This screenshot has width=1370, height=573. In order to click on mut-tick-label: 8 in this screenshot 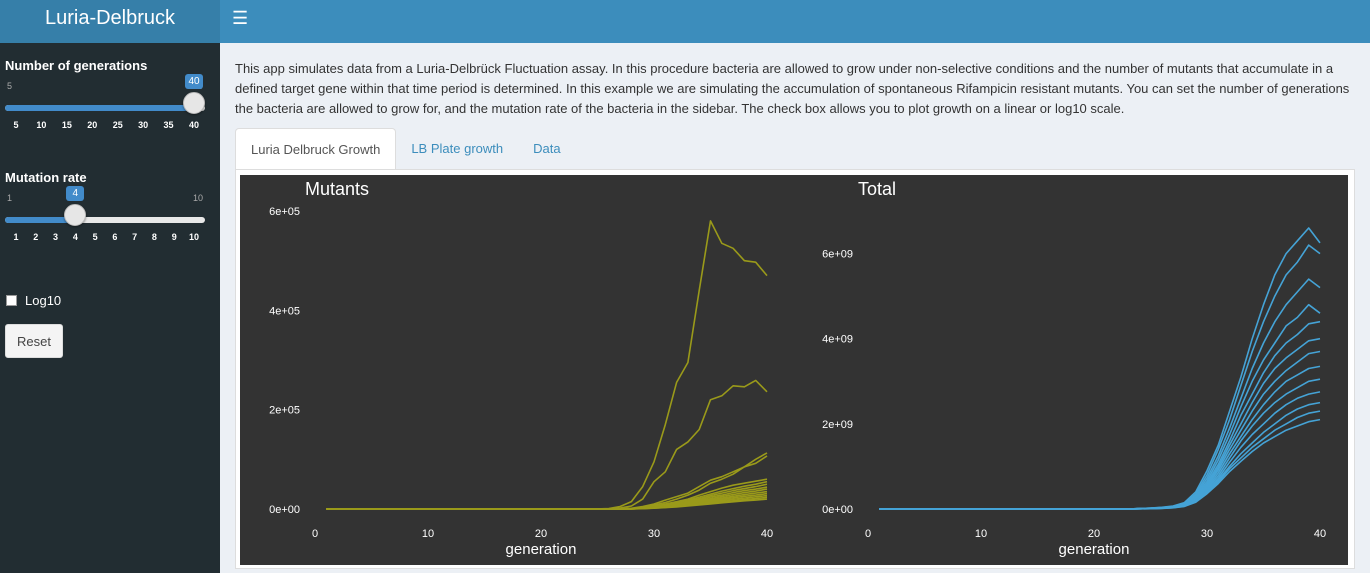, I will do `click(154, 237)`.